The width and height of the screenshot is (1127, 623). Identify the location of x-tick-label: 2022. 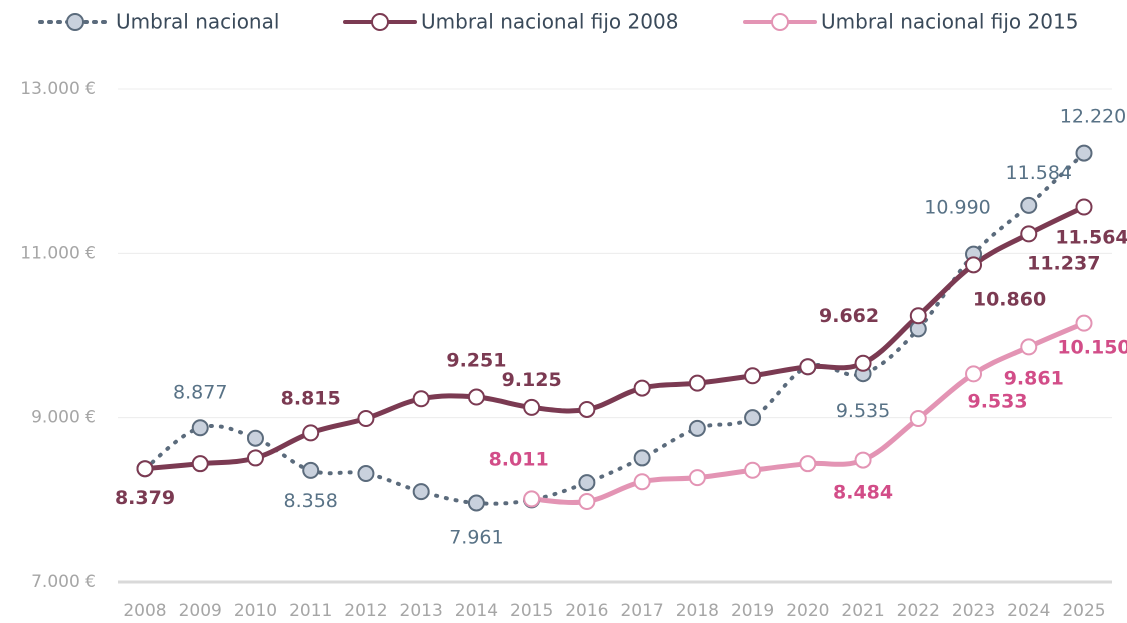
(918, 611).